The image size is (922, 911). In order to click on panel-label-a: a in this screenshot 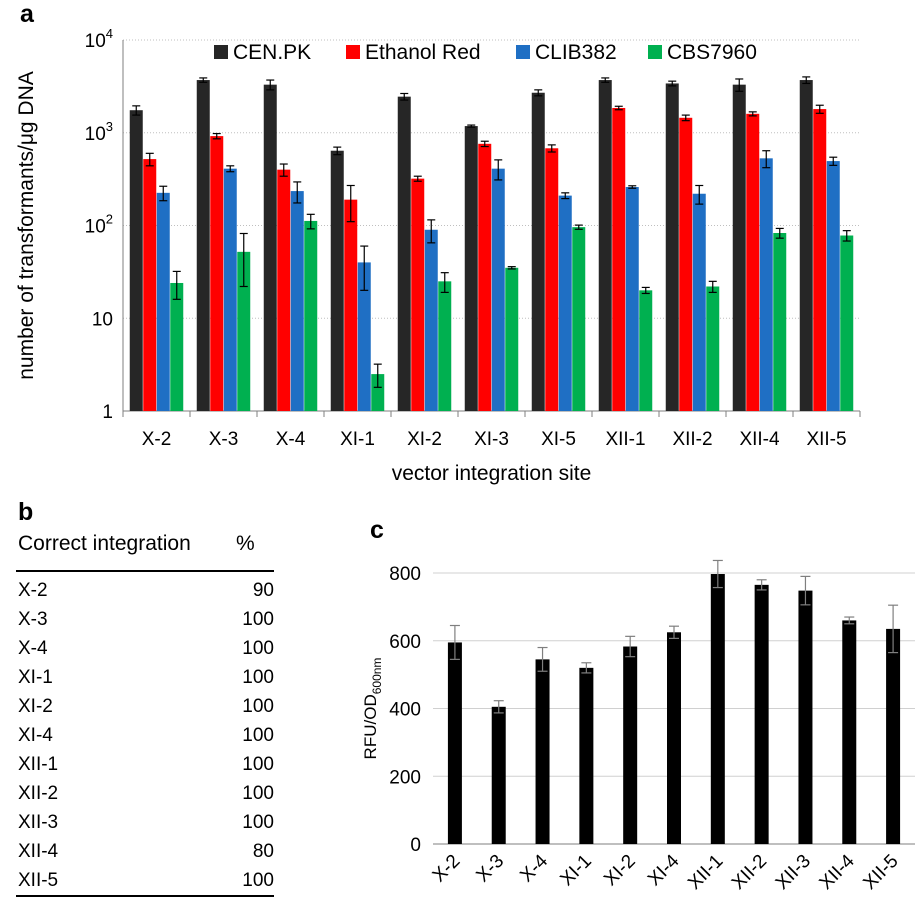, I will do `click(27, 14)`.